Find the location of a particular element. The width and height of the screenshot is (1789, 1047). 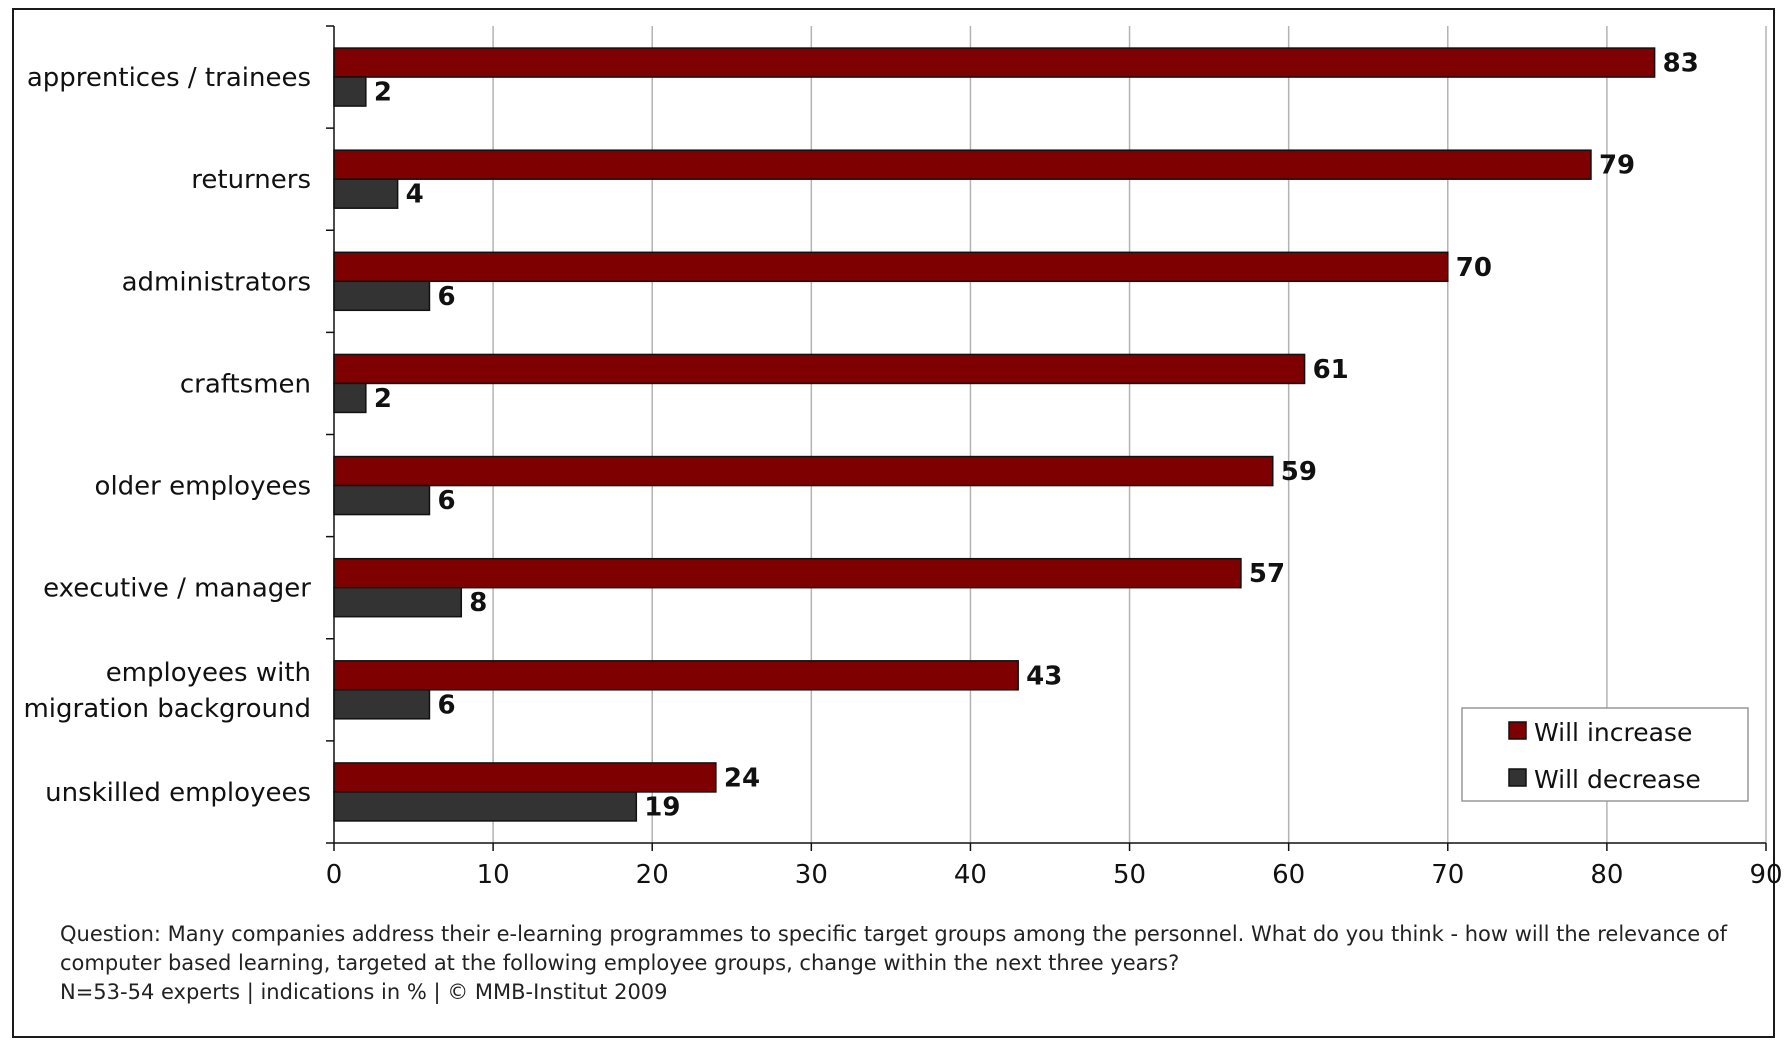

legend: Will increase Will decrease is located at coordinates (1605, 754).